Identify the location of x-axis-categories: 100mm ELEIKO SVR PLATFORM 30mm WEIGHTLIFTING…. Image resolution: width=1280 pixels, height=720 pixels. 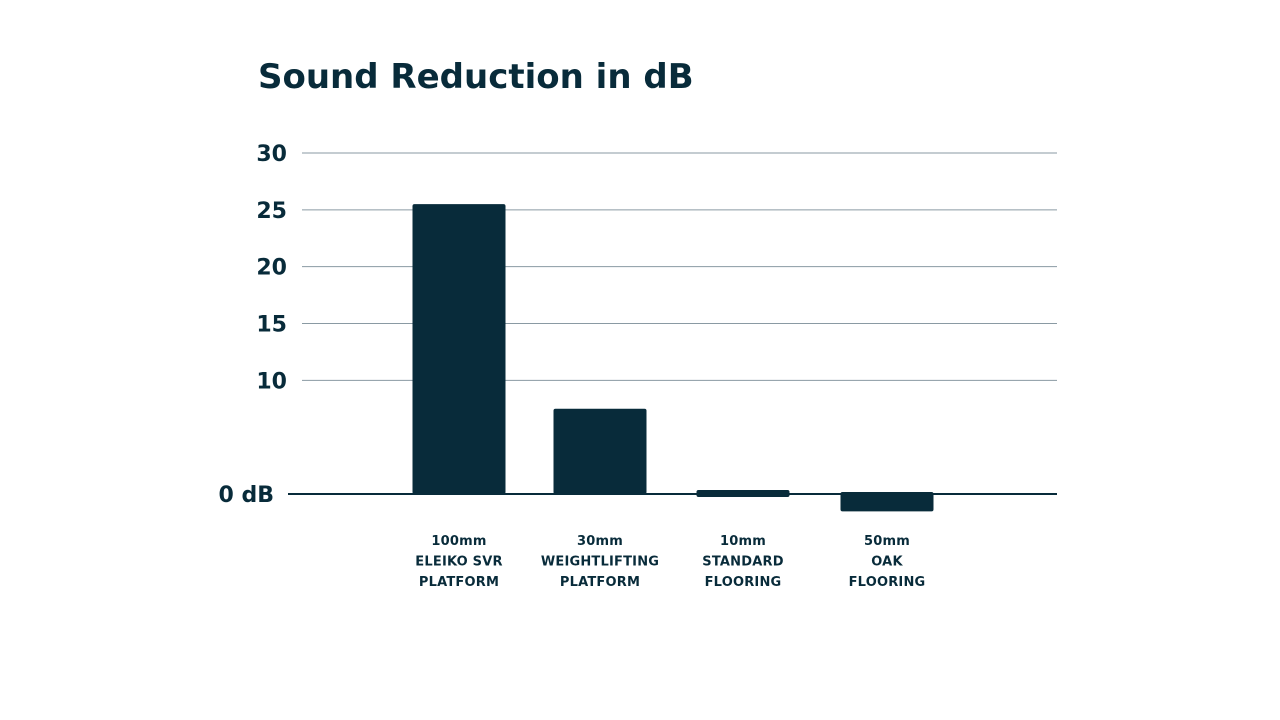
(670, 562).